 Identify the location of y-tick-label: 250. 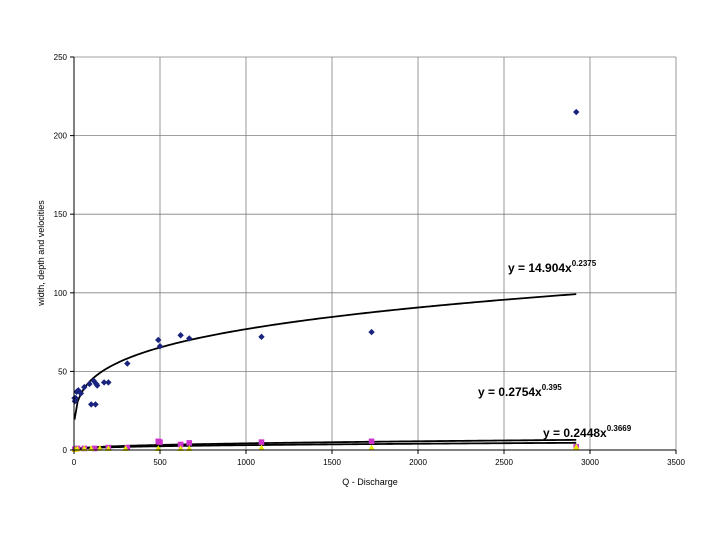
(61, 57).